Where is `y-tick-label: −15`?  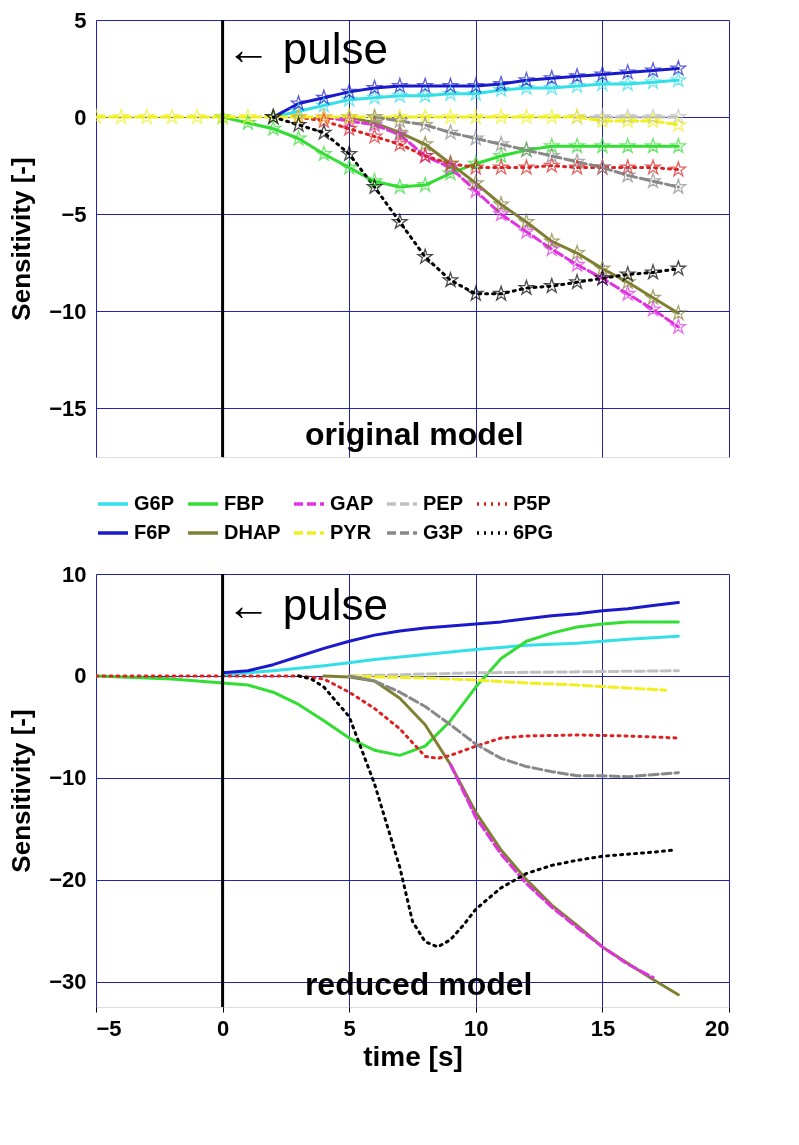 y-tick-label: −15 is located at coordinates (68, 408).